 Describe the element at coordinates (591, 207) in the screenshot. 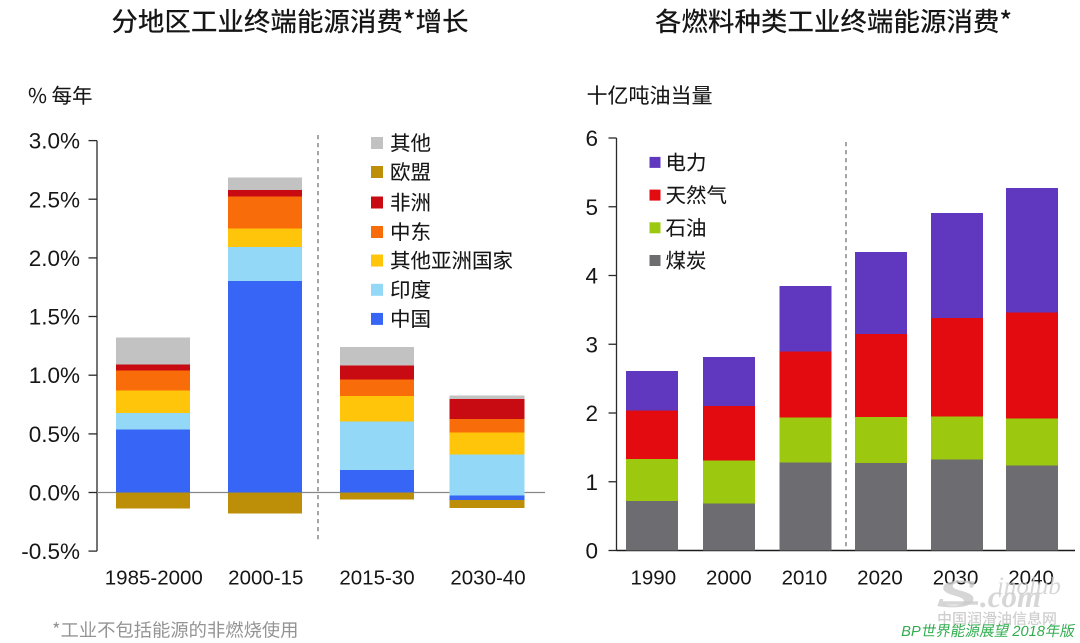

I see `svg-text: 5` at that location.